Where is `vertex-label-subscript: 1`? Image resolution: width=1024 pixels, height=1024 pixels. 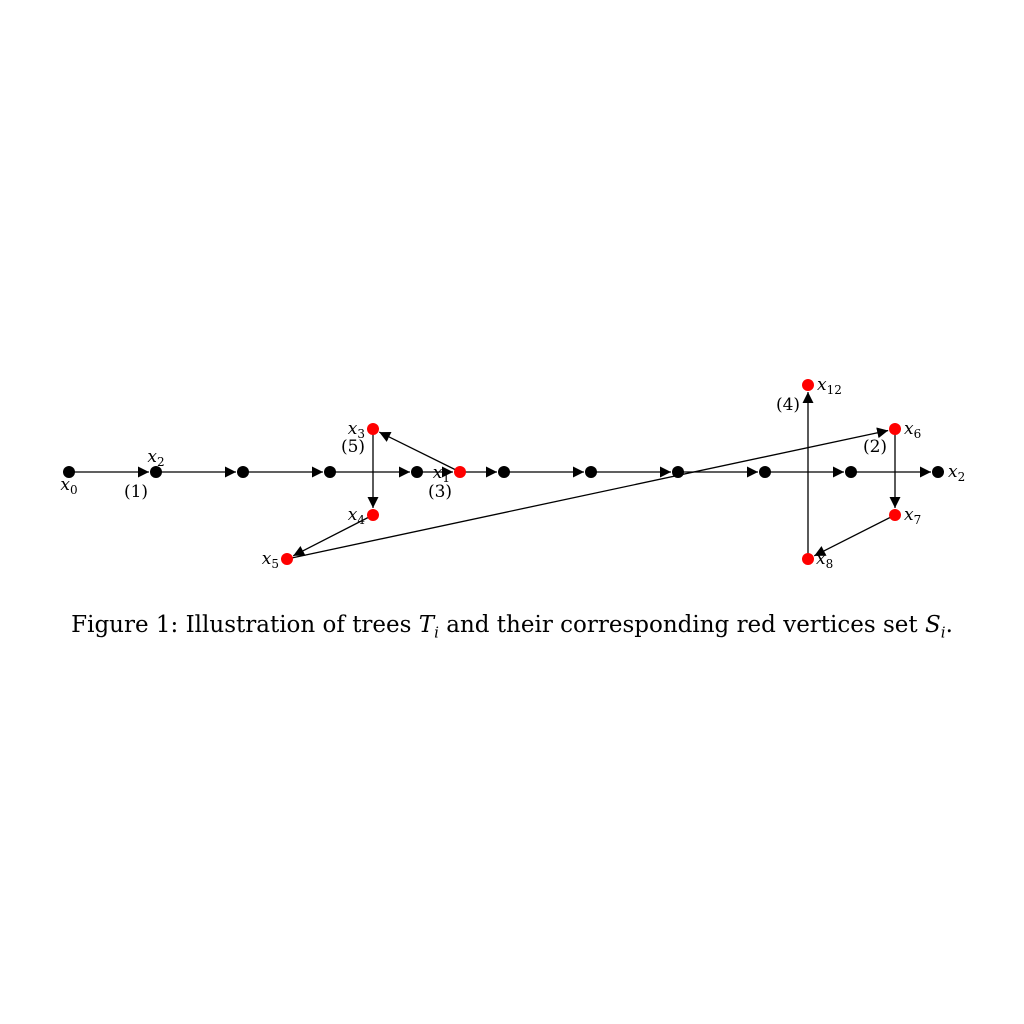
vertex-label-subscript: 1 is located at coordinates (446, 478).